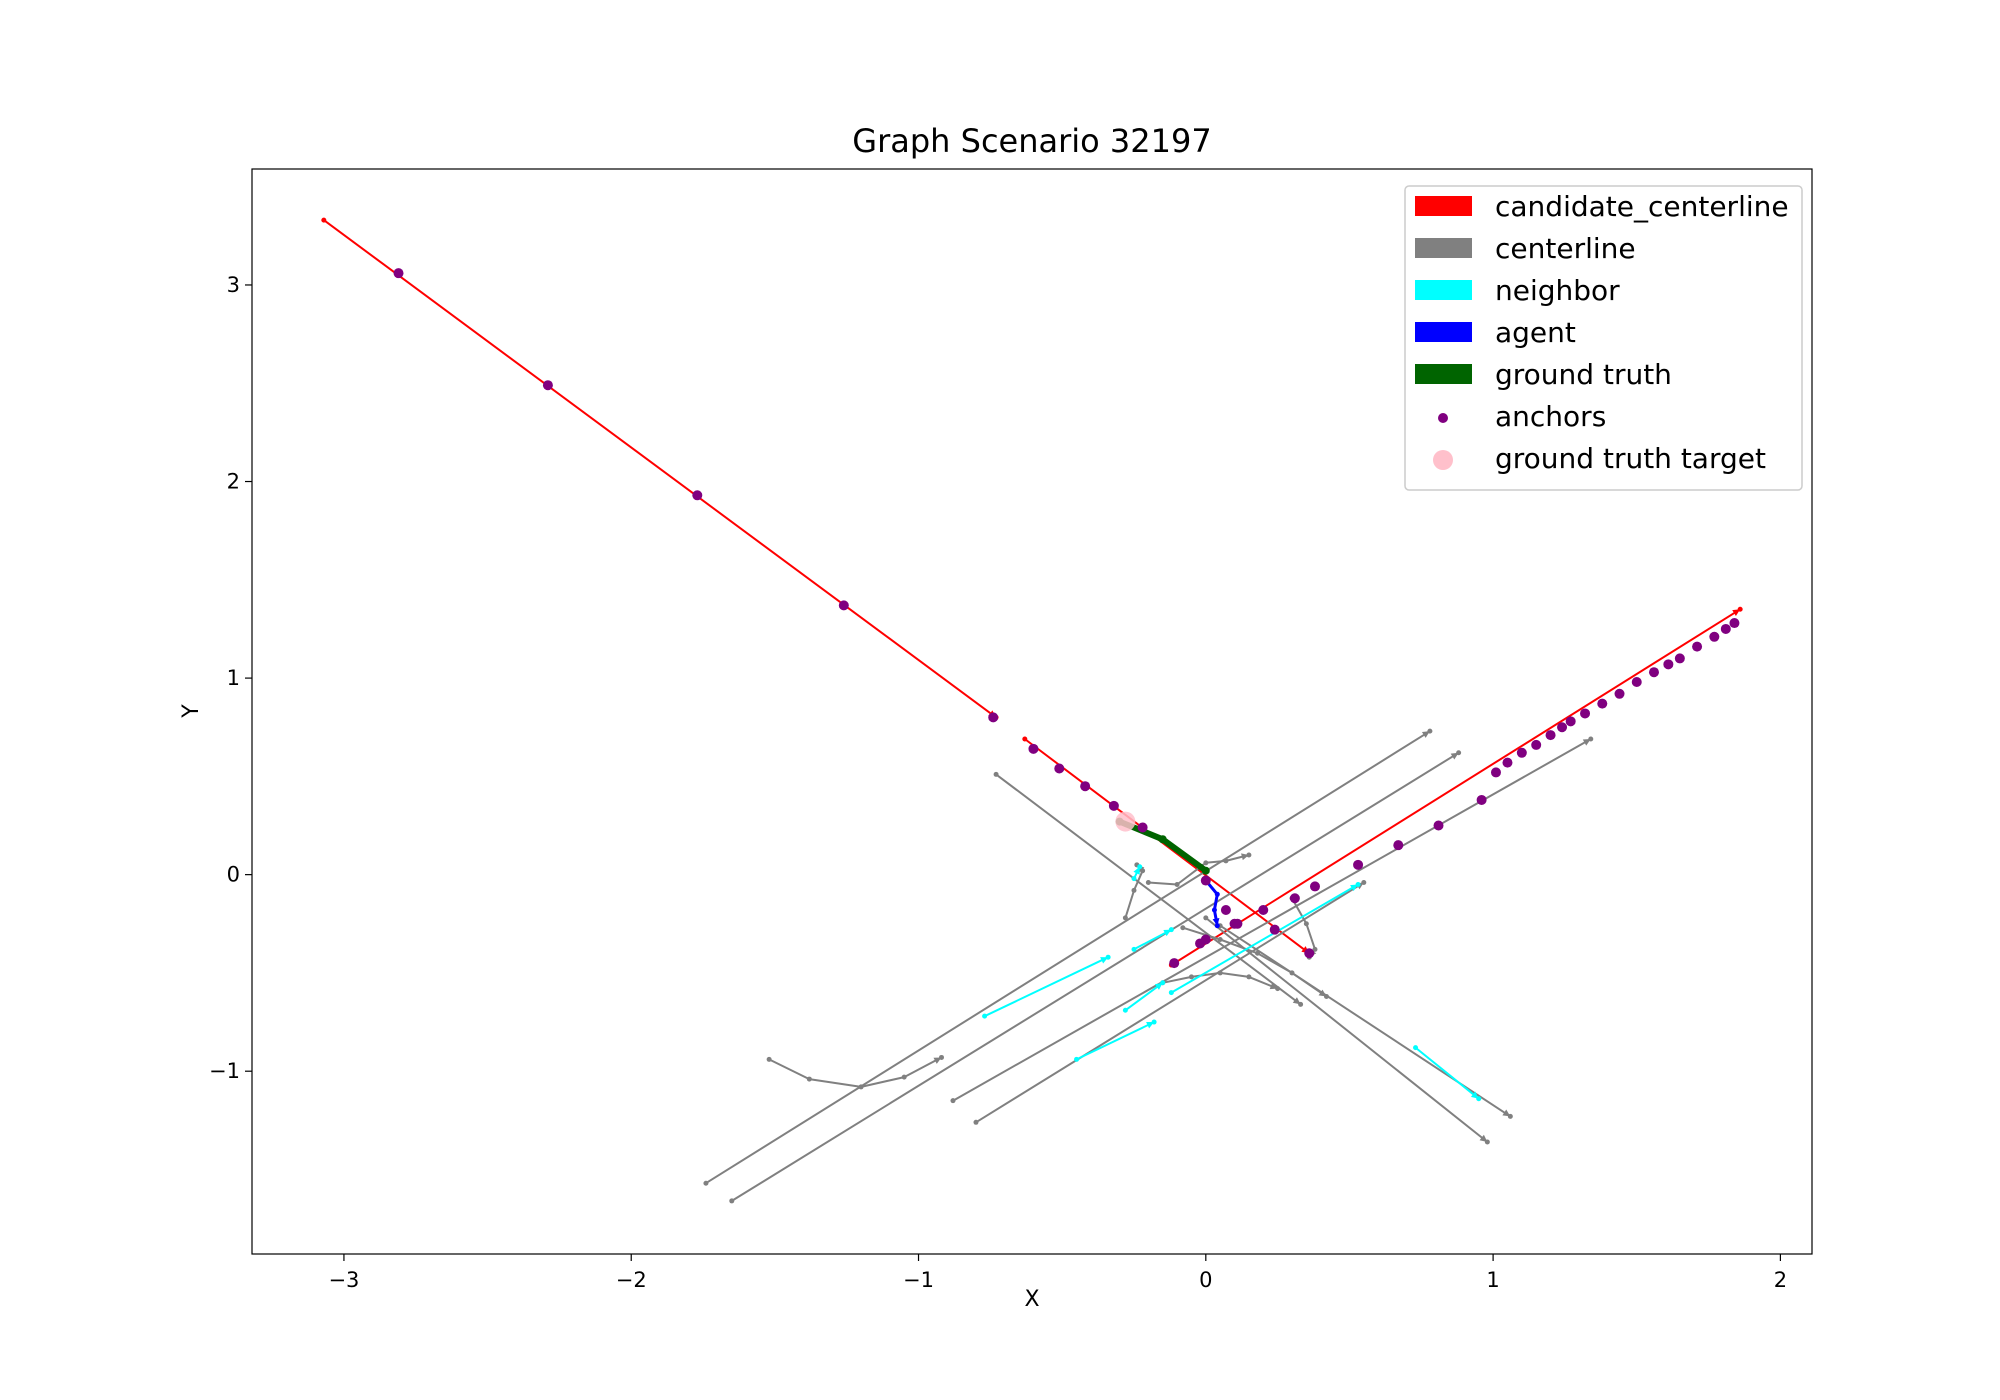 Image resolution: width=2000 pixels, height=1400 pixels. I want to click on neighbor-legend-label: neighbor, so click(1557, 290).